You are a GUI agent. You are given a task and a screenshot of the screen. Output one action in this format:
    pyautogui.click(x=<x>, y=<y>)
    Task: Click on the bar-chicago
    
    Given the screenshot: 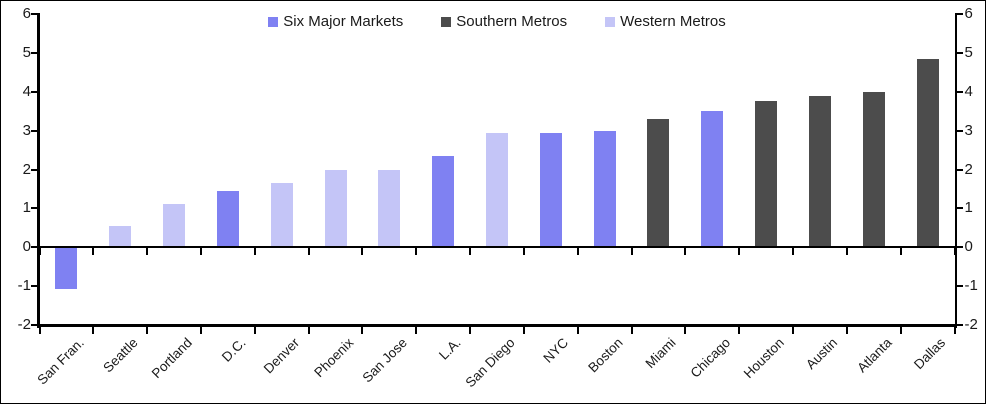 What is the action you would take?
    pyautogui.click(x=712, y=179)
    